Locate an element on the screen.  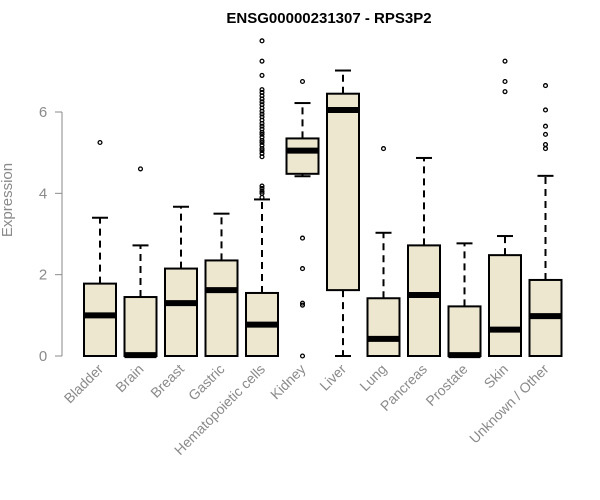
box-breast is located at coordinates (181, 281).